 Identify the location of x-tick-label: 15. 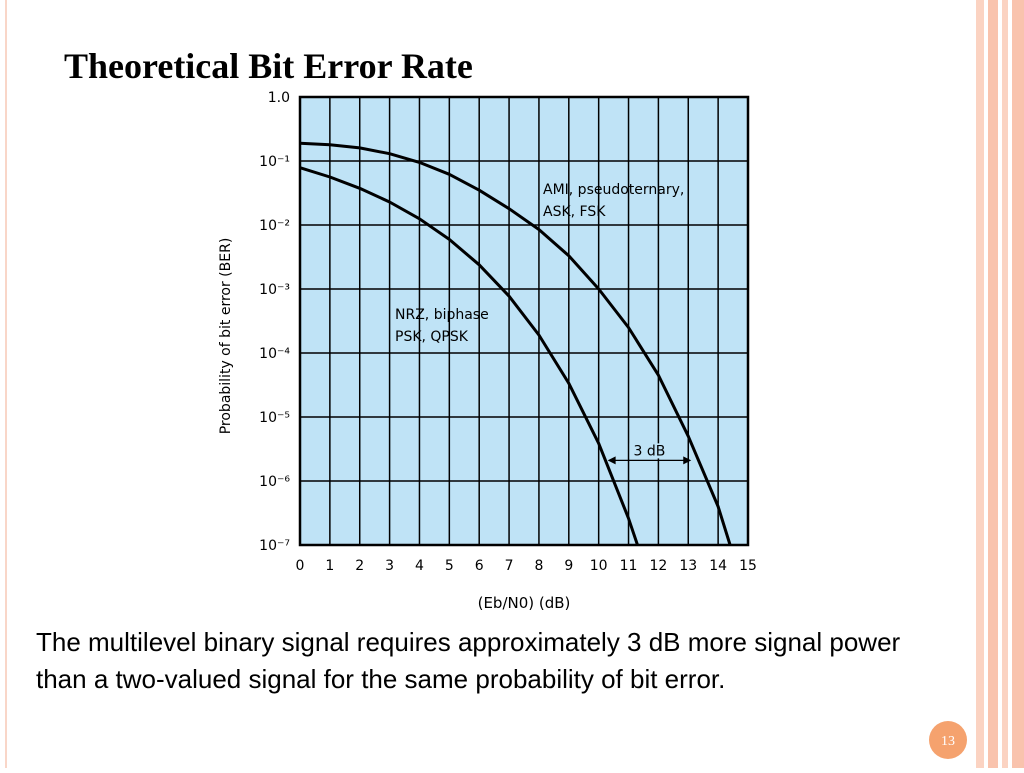
(748, 566).